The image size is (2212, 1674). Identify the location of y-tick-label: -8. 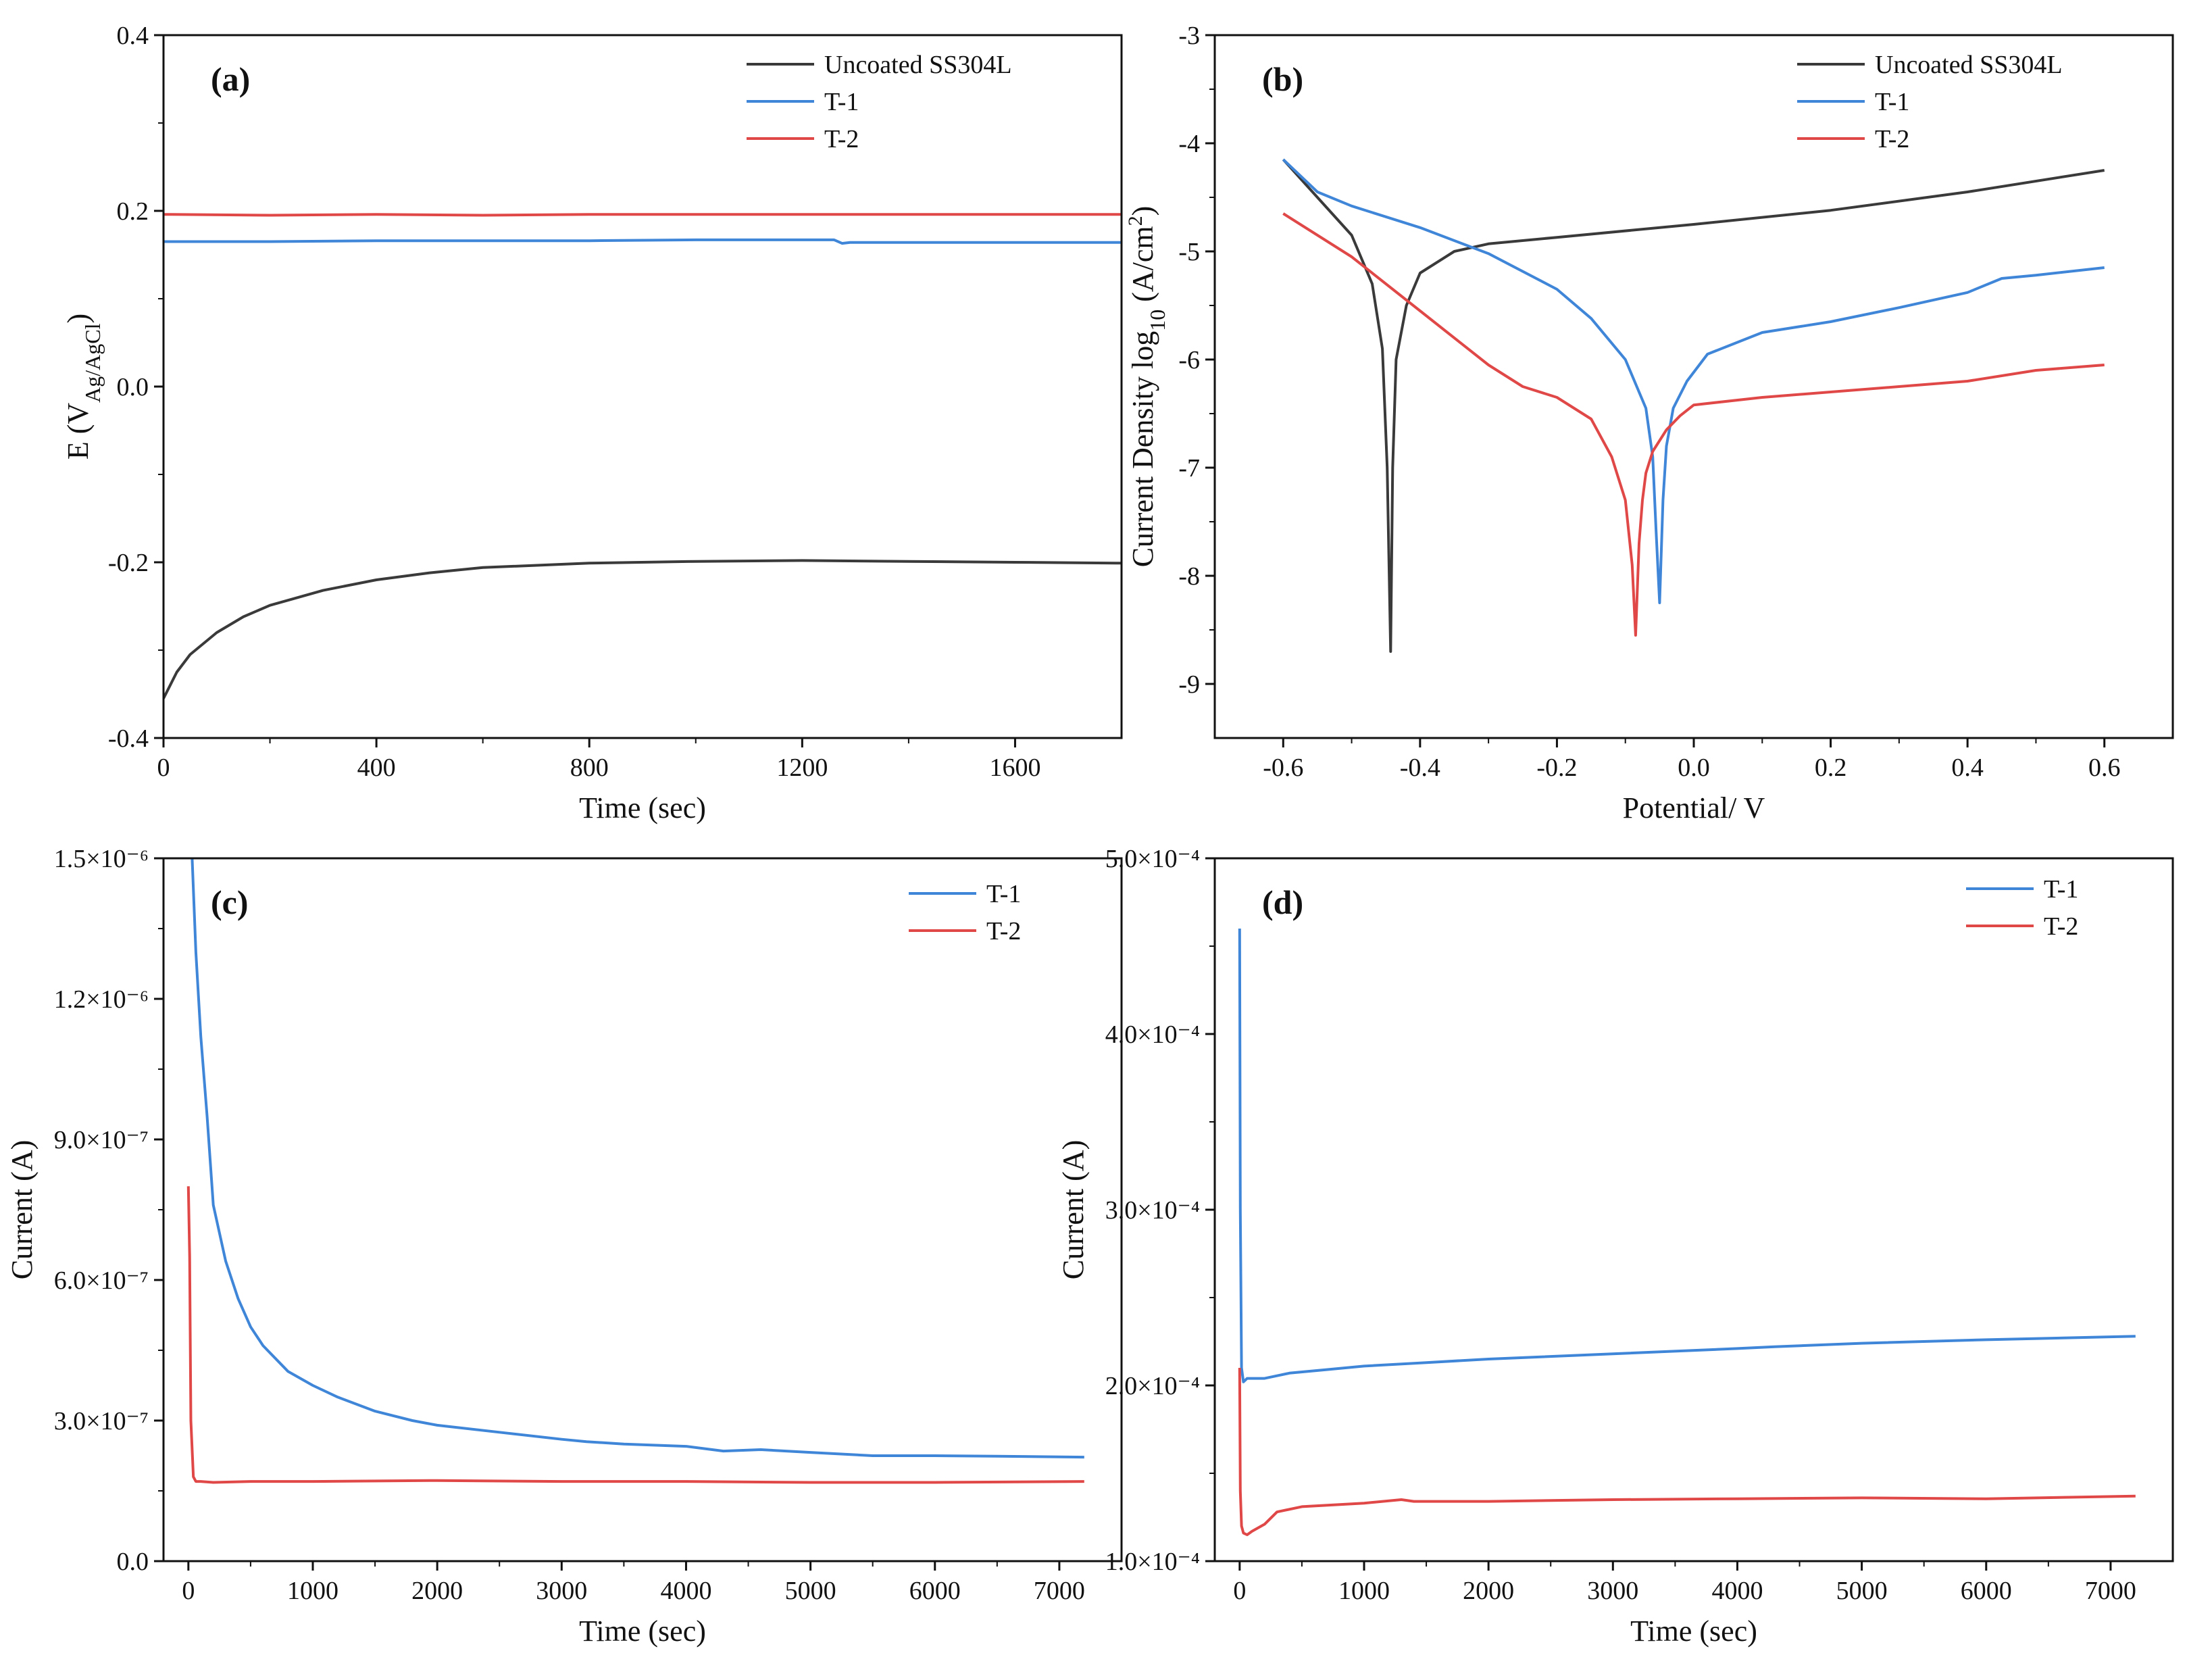
(1189, 576).